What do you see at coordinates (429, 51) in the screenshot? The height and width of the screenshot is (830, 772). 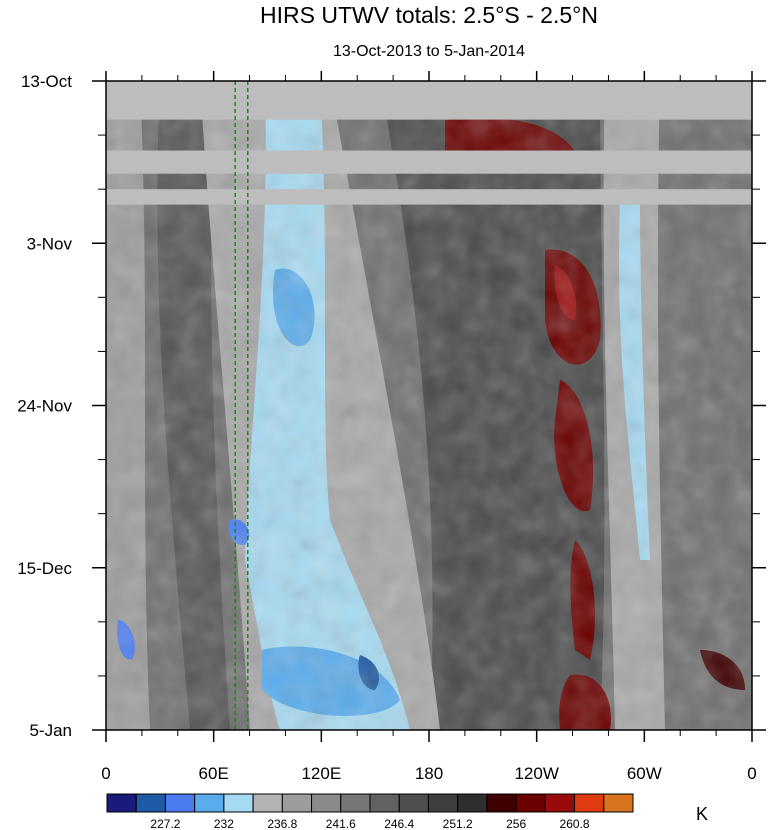 I see `chart-subtitle: 13-Oct-2013 to 5-Jan-2014` at bounding box center [429, 51].